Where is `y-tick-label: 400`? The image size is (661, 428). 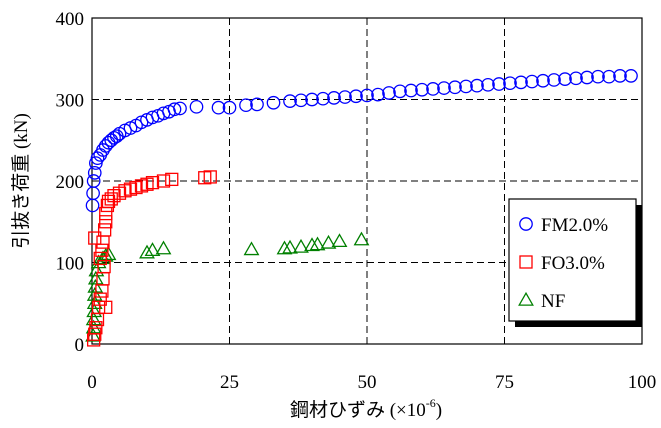 y-tick-label: 400 is located at coordinates (70, 19).